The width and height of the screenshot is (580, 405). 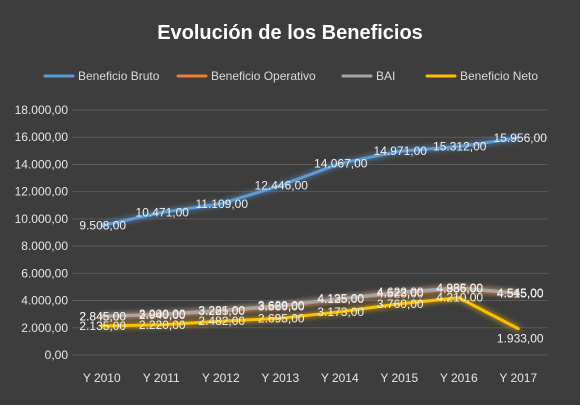 What do you see at coordinates (42, 110) in the screenshot?
I see `y-tick-label: 18.000,00` at bounding box center [42, 110].